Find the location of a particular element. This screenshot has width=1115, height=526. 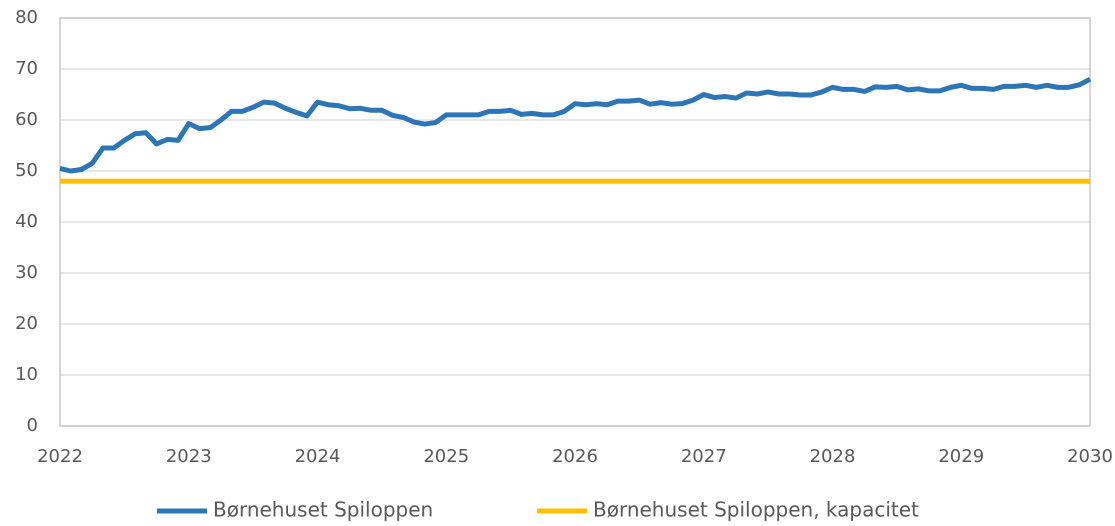

y-tick-label: 80 is located at coordinates (26, 17).